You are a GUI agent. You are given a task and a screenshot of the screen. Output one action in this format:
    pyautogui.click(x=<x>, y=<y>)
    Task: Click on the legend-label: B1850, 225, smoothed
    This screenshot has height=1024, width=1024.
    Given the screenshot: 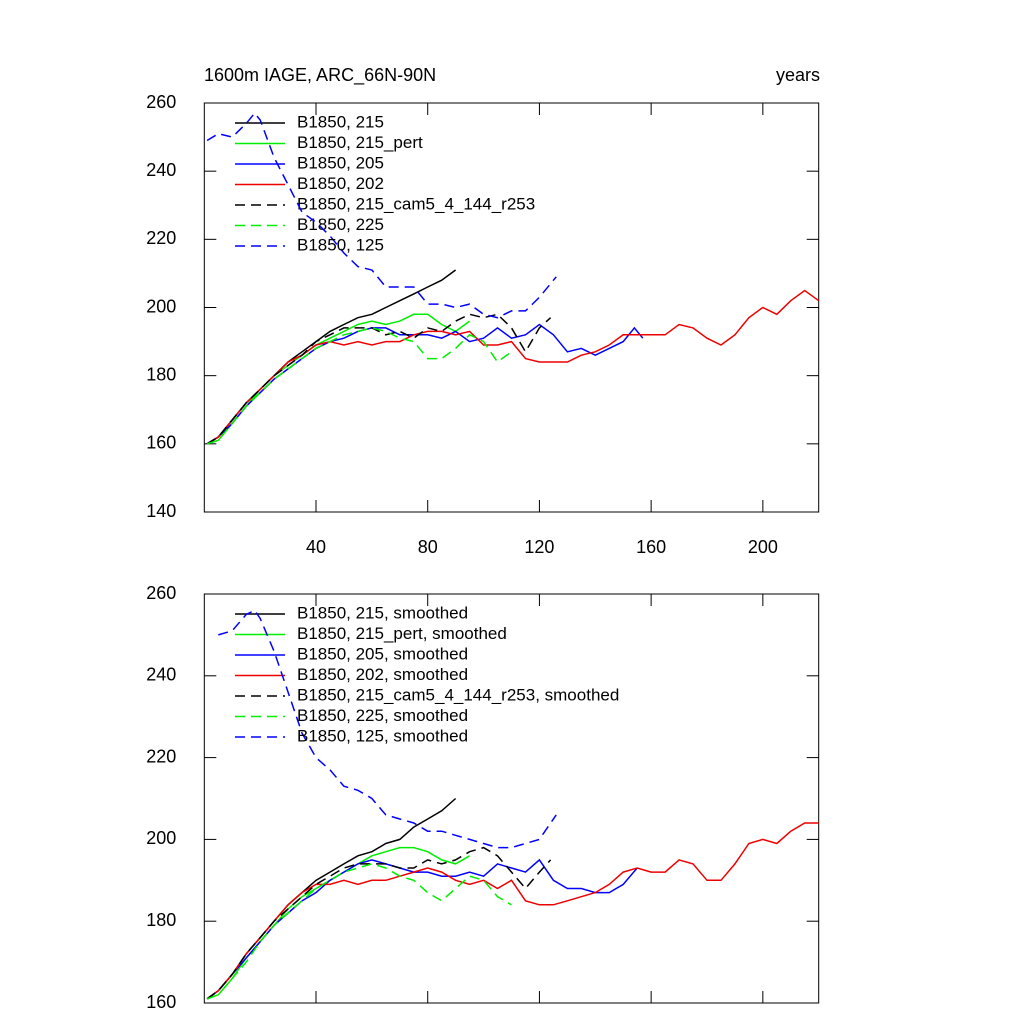 What is the action you would take?
    pyautogui.click(x=382, y=715)
    